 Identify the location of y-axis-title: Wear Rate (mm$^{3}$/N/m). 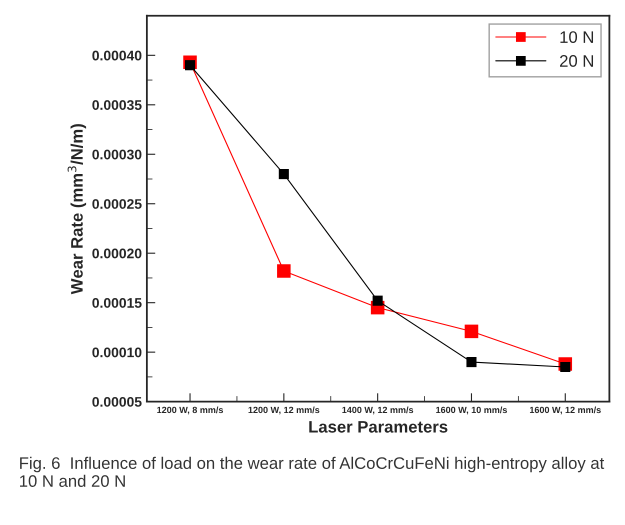
(77, 209).